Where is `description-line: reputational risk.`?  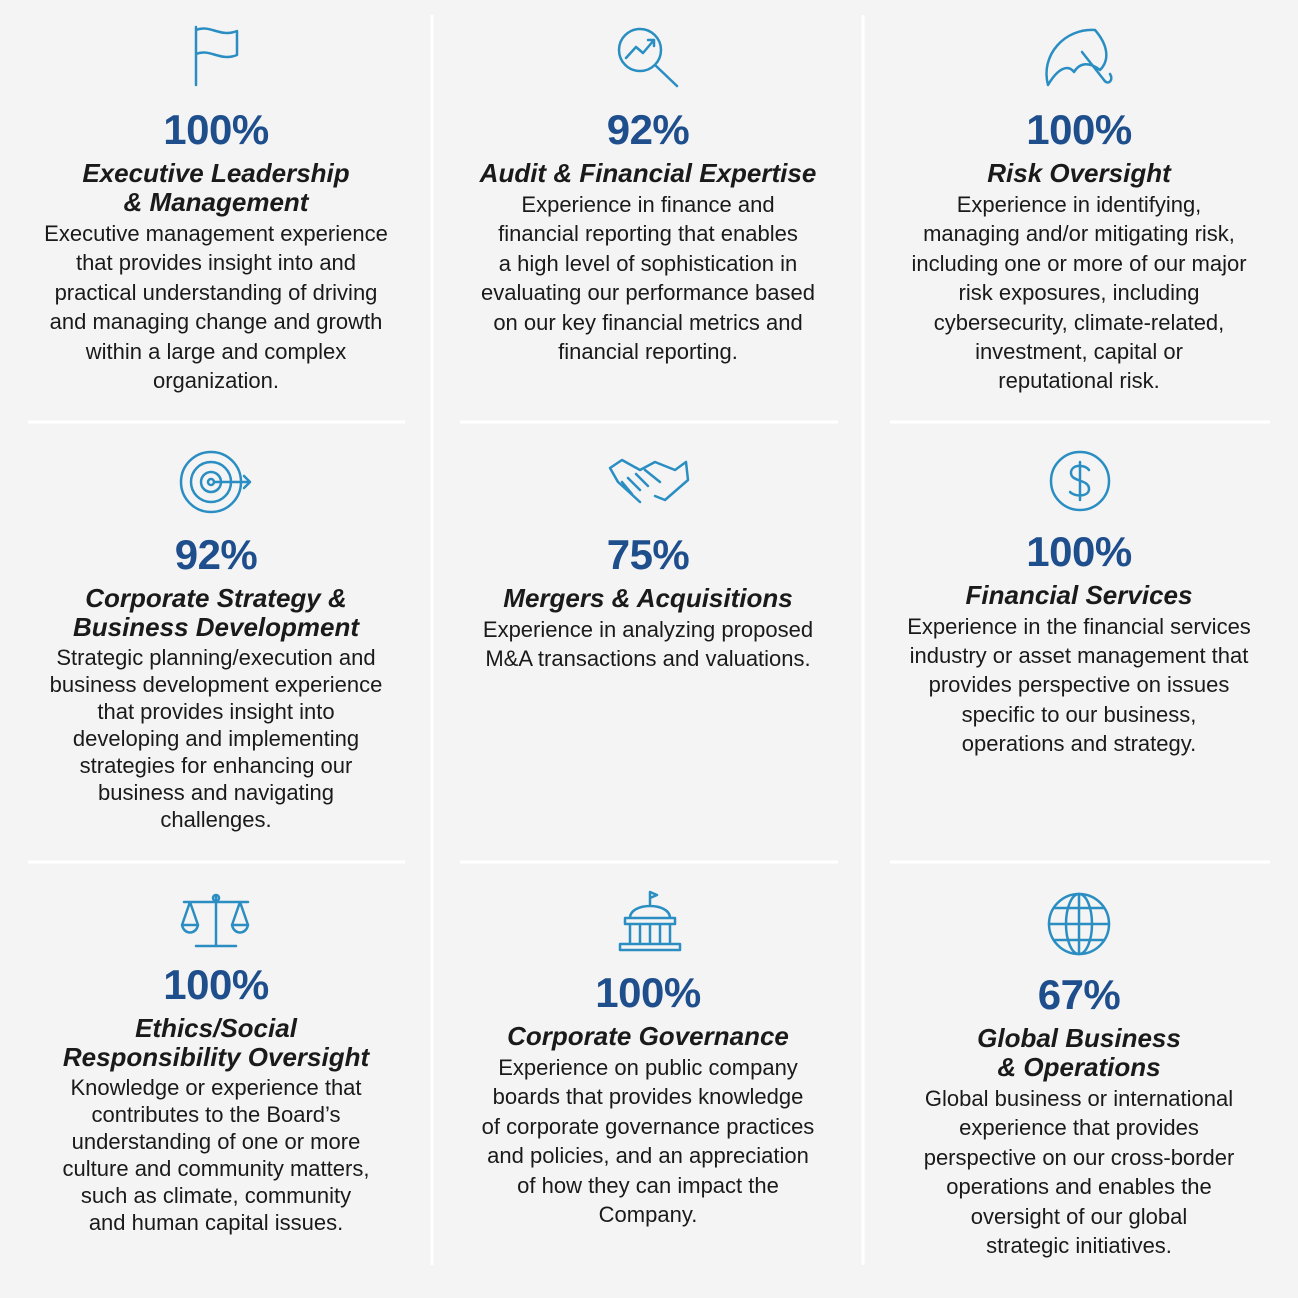 description-line: reputational risk. is located at coordinates (1079, 381).